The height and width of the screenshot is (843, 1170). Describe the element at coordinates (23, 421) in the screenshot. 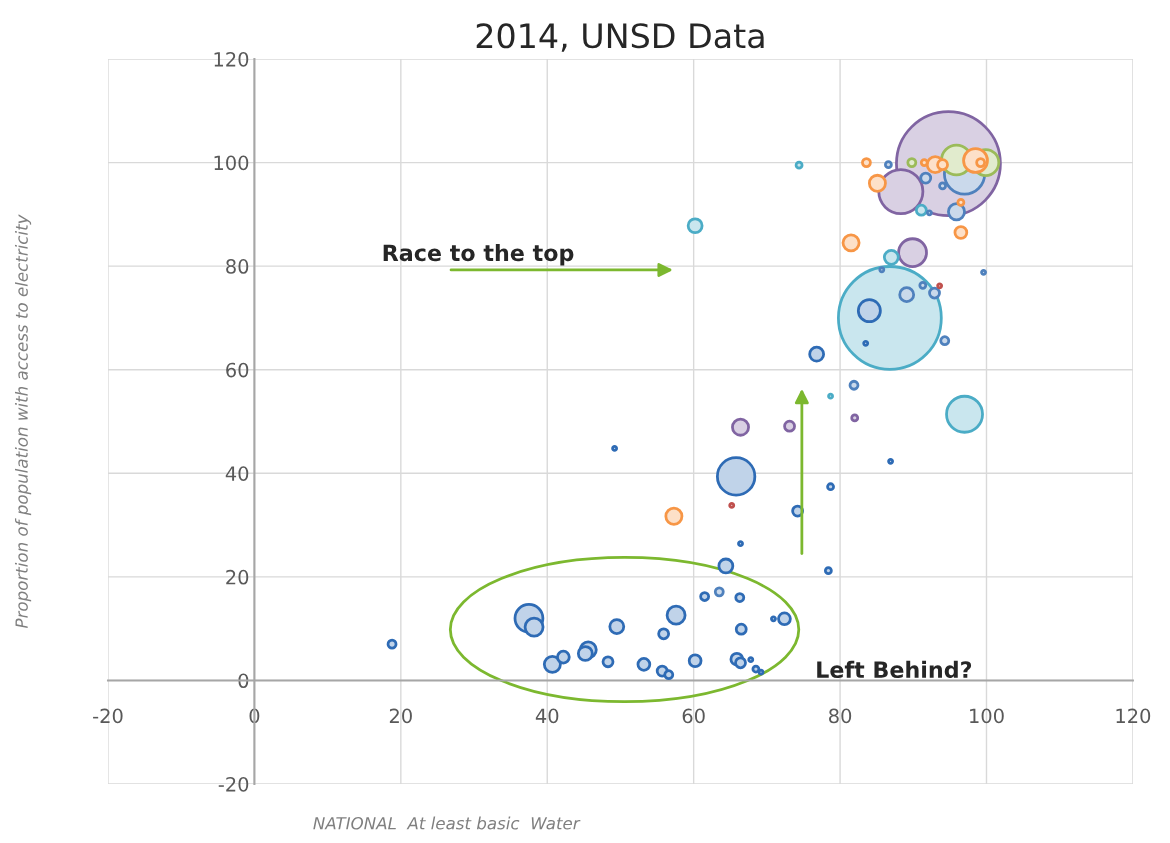

I see `y-axis-title: Proportion of population with access to electricity` at that location.